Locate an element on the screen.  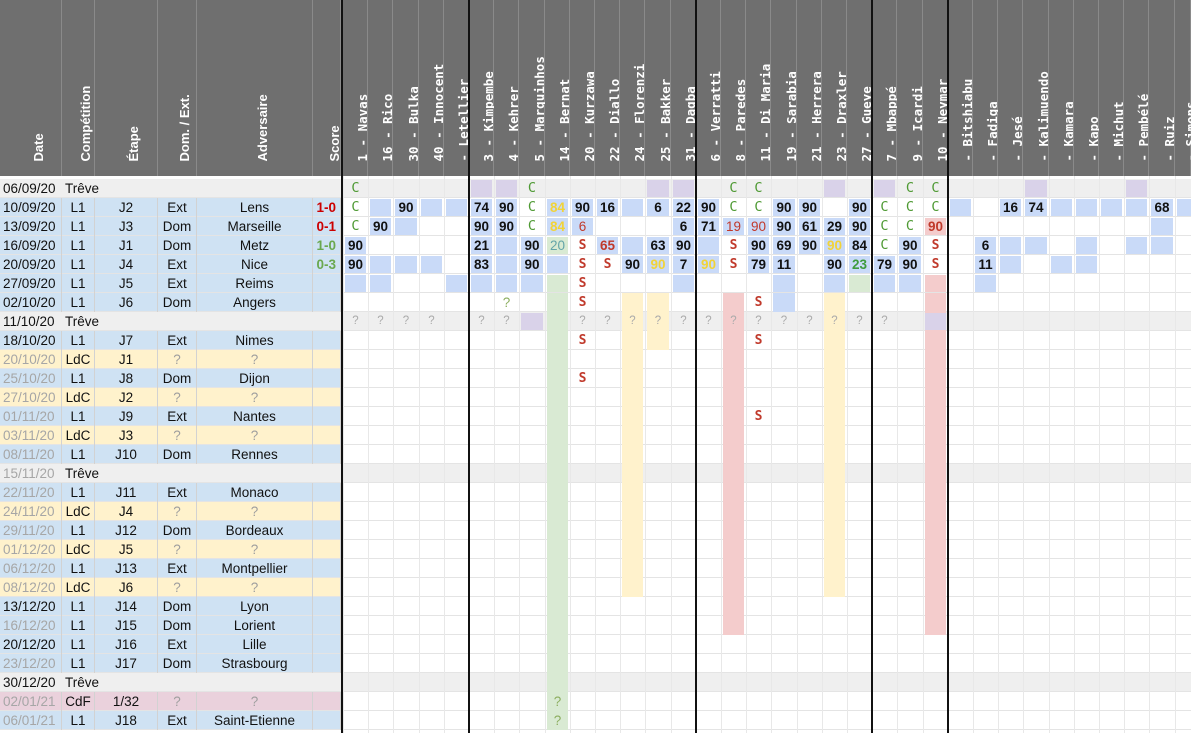
player-header: 23 - Draxler is located at coordinates (835, 88).